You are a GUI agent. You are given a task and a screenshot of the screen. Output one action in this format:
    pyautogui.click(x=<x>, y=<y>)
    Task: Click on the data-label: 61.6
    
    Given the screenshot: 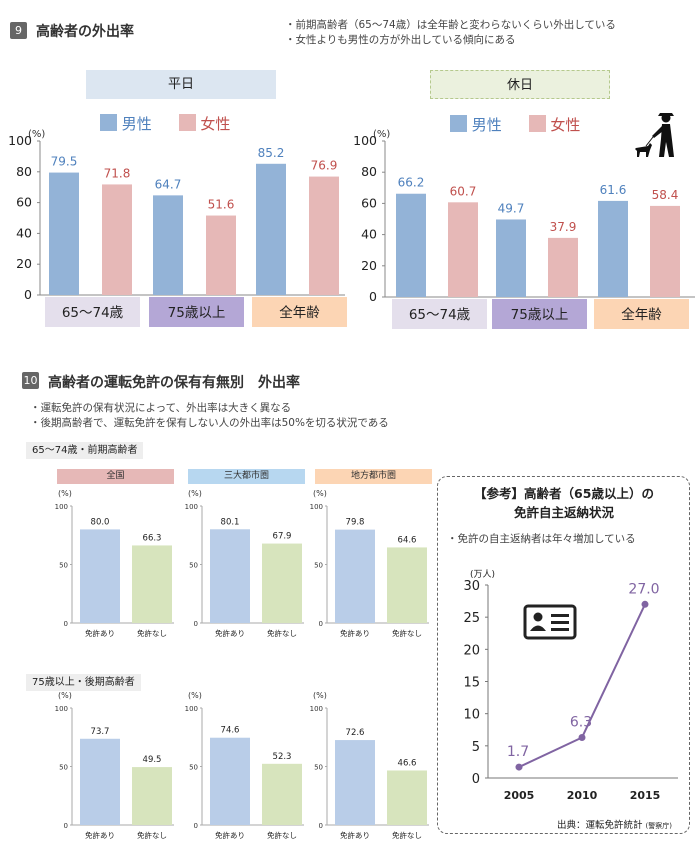 What is the action you would take?
    pyautogui.click(x=613, y=190)
    